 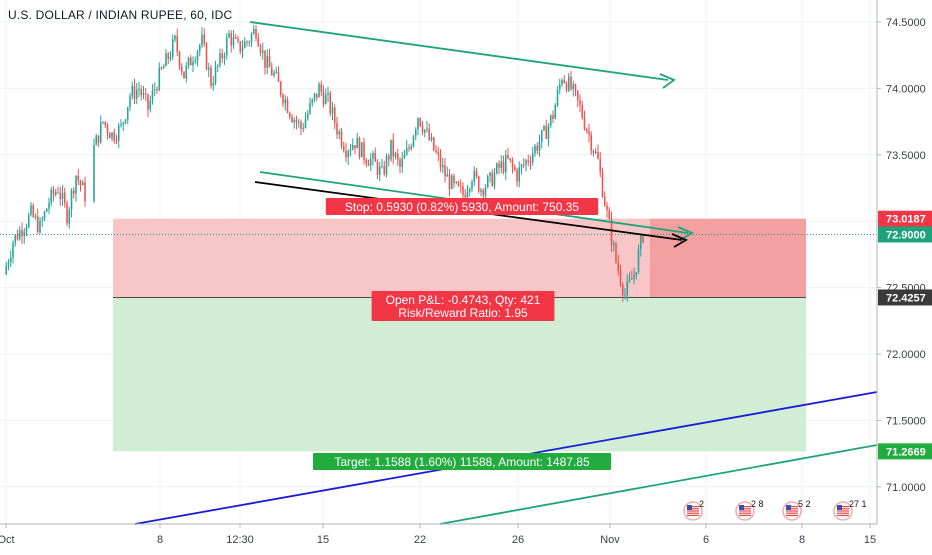 I want to click on x-tick-label: 15, so click(x=323, y=540).